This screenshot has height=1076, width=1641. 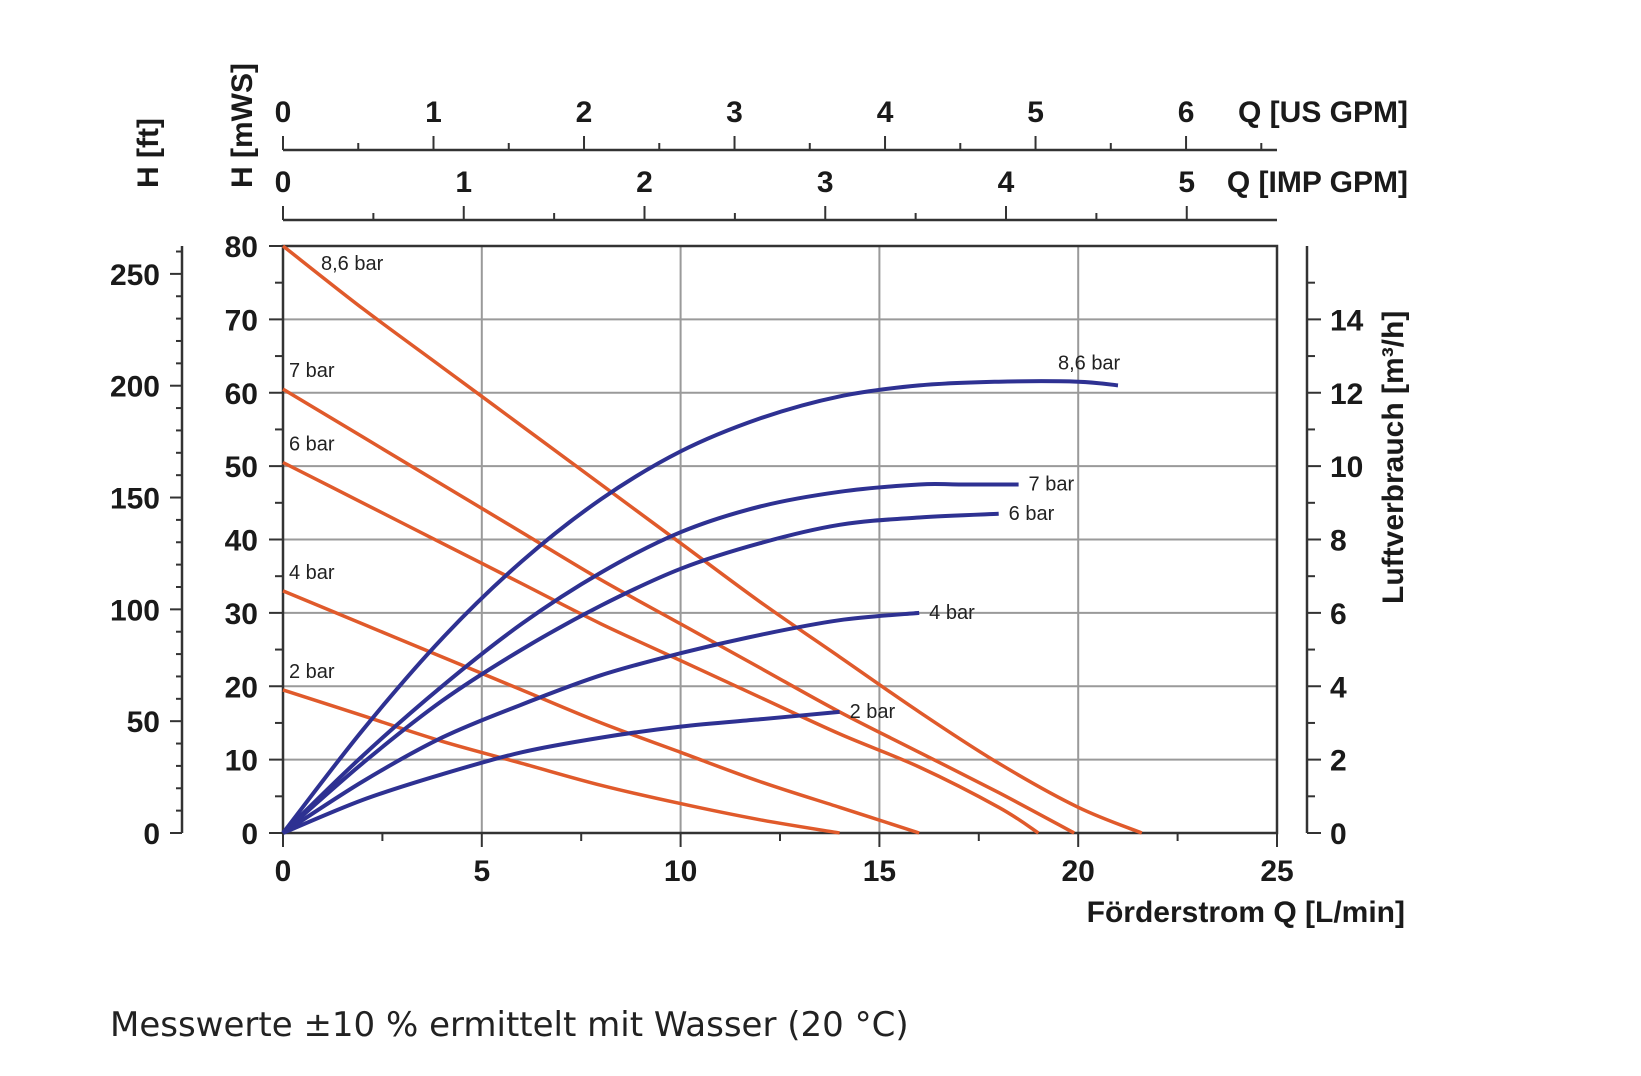 I want to click on y-right-tick-label: 14, so click(x=1347, y=320).